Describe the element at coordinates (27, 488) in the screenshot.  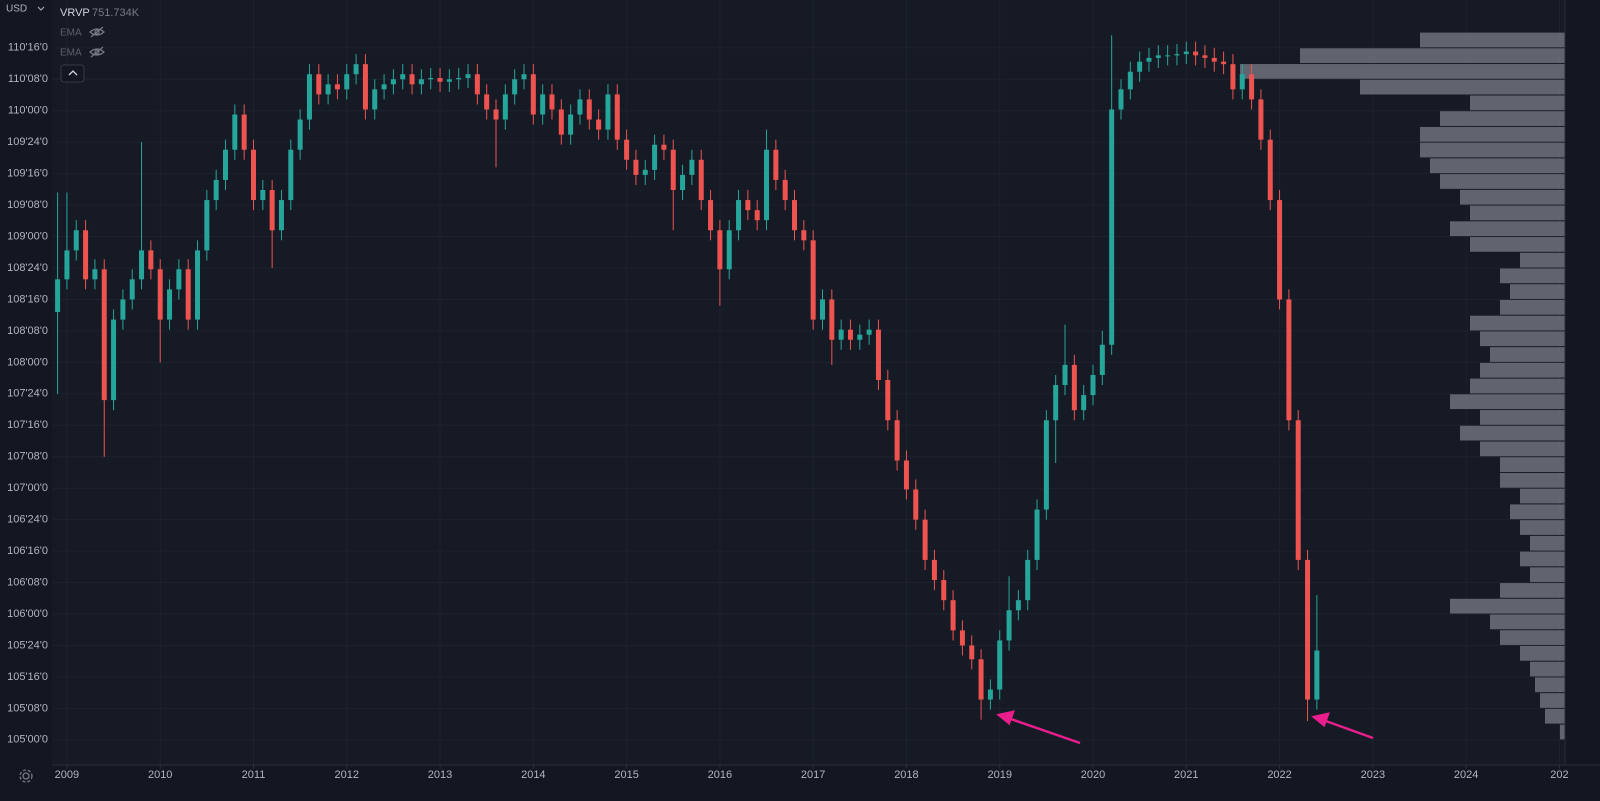
I see `y-tick-label: 107'00'0` at that location.